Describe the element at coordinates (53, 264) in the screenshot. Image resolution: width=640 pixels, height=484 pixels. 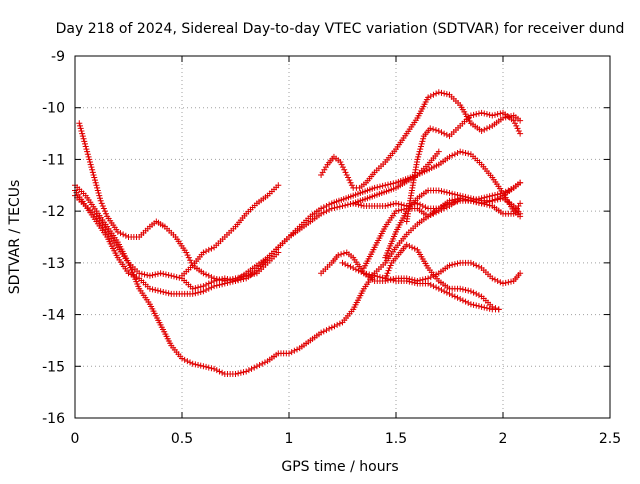
I see `y-tick-label: -13` at that location.